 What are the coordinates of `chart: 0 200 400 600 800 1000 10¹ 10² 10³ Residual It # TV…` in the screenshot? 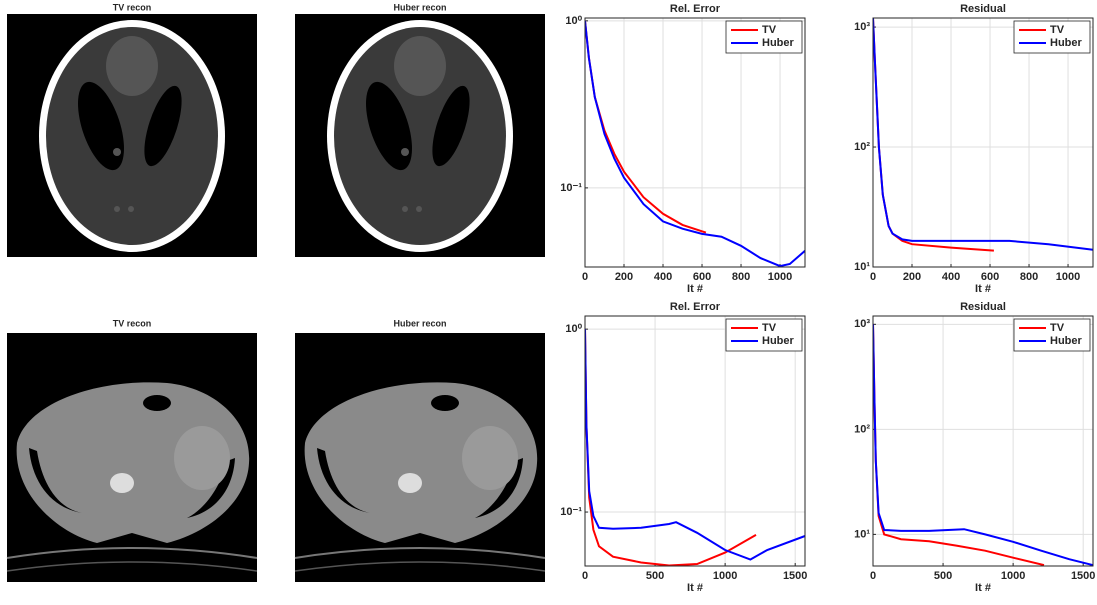 It's located at (974, 149).